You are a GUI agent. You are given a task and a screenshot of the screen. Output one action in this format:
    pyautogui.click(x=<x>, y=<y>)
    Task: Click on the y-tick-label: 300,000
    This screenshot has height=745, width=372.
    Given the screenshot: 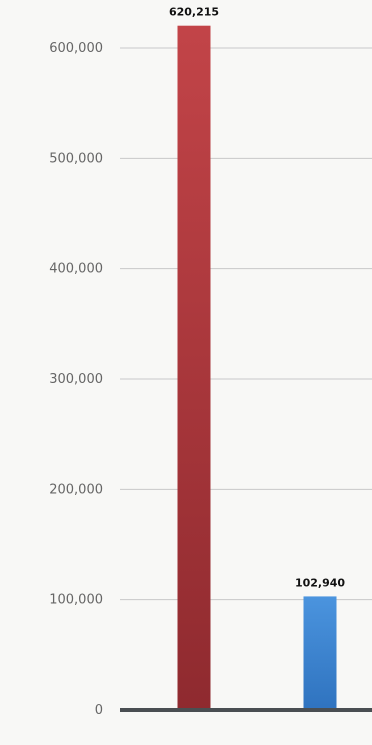 What is the action you would take?
    pyautogui.click(x=76, y=379)
    